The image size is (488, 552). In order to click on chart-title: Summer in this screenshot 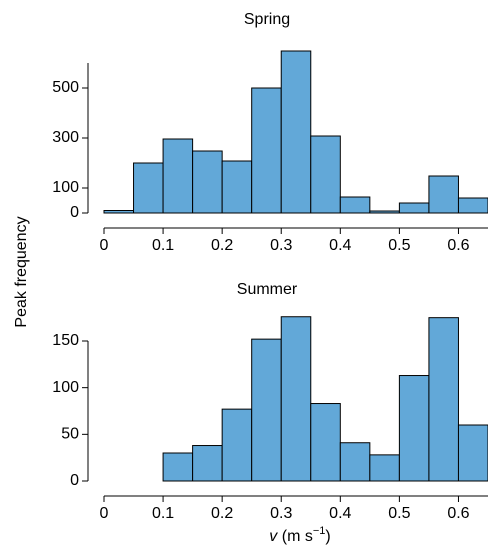, I will do `click(267, 289)`.